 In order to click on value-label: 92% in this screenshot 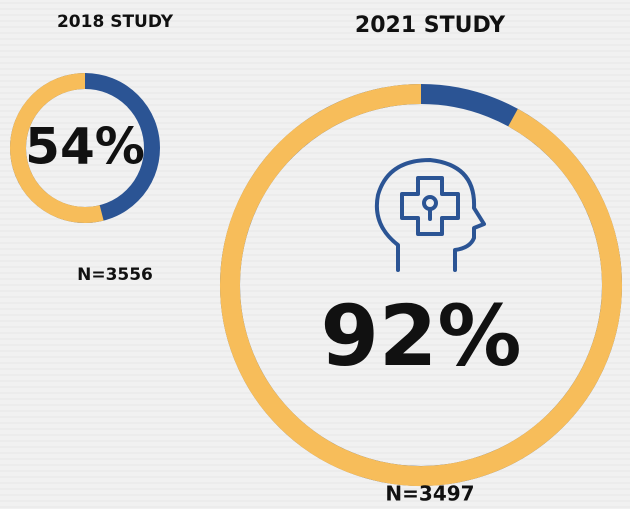, I will do `click(420, 336)`.